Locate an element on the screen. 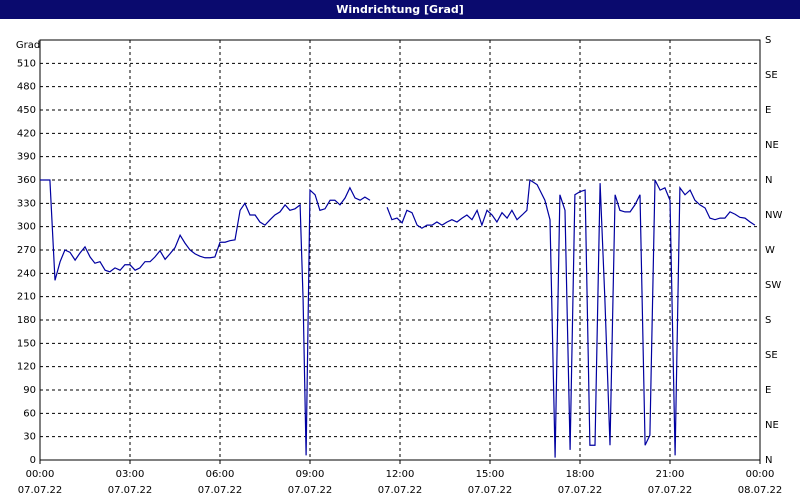 This screenshot has height=500, width=800. y2-tick-label: NW is located at coordinates (773, 215).